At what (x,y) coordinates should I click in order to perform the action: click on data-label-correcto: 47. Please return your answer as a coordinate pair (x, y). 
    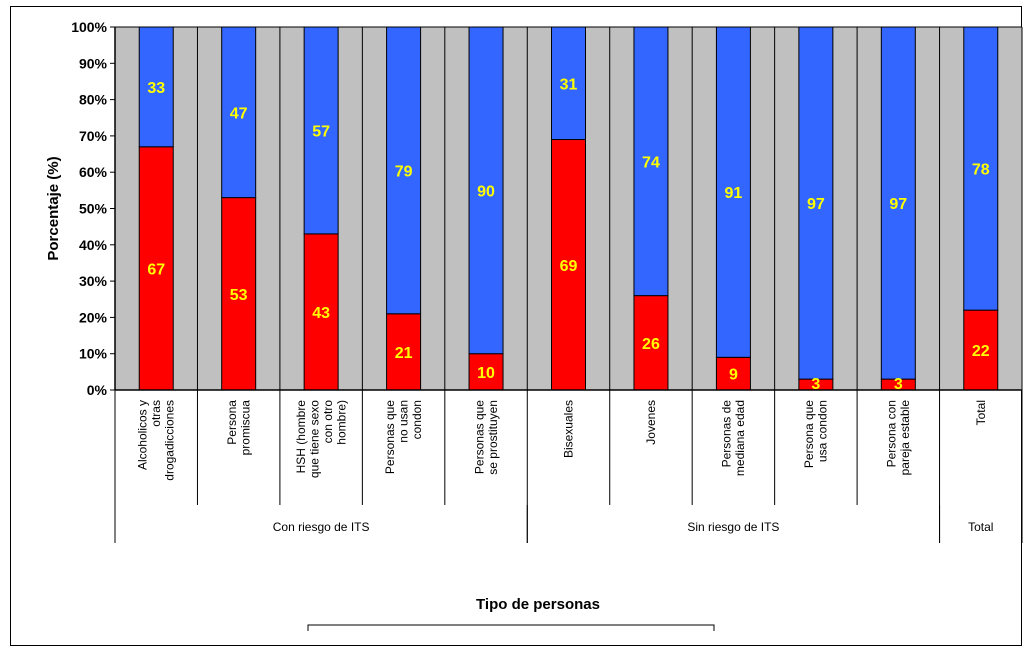
    Looking at the image, I should click on (239, 113).